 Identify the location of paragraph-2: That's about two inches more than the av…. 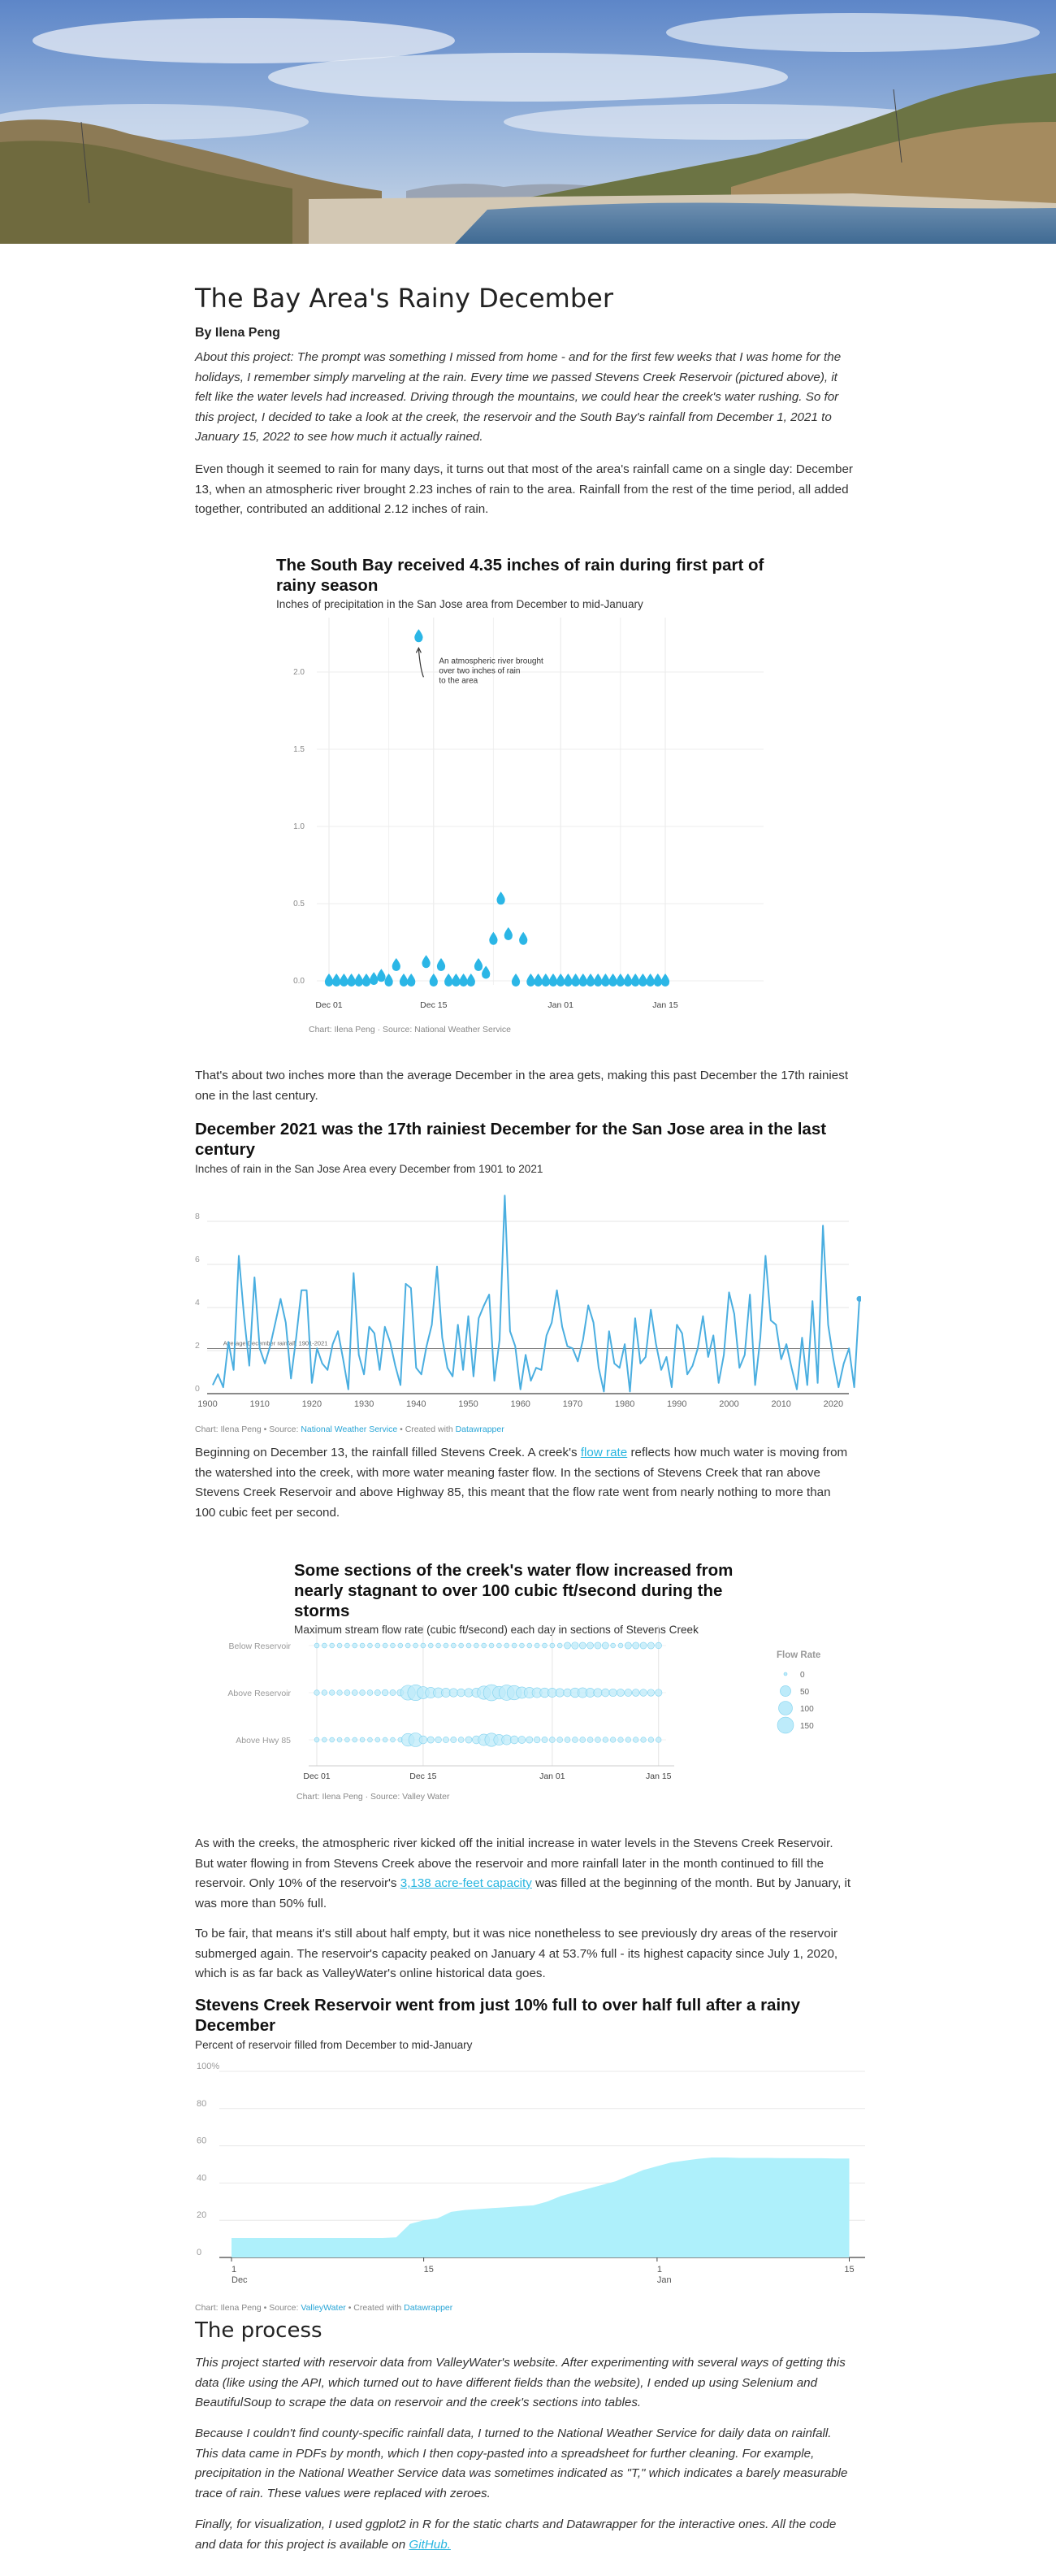
(522, 1086).